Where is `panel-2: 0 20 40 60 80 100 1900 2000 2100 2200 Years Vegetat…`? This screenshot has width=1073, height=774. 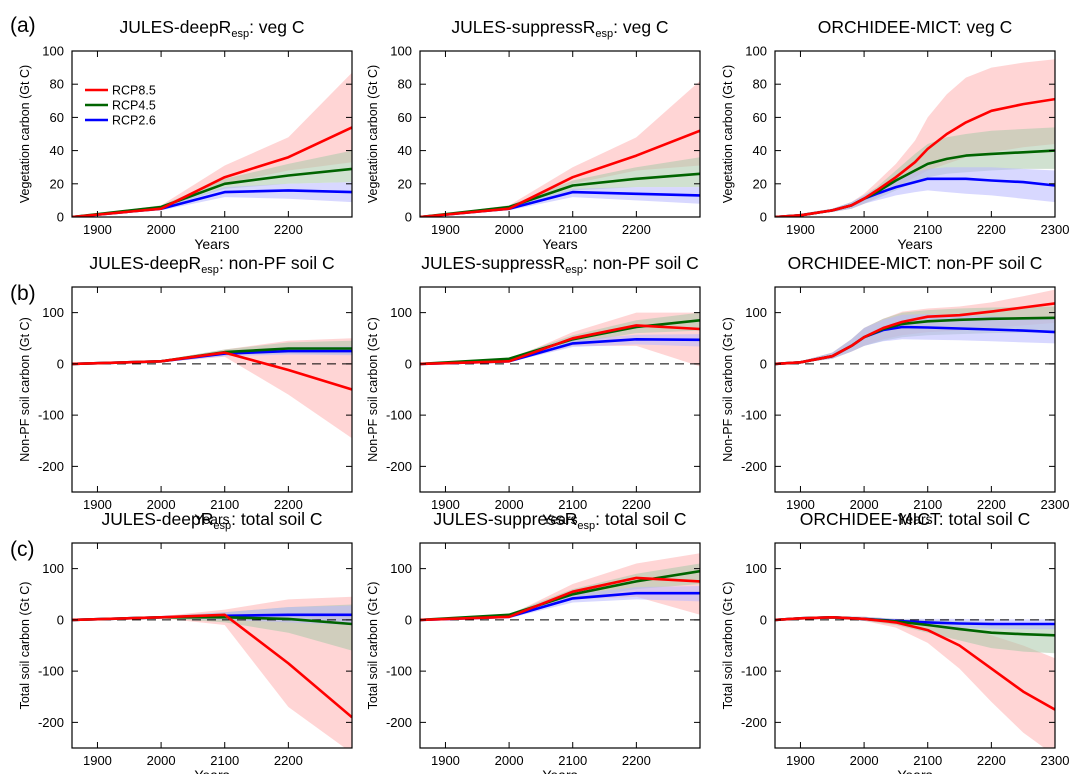 panel-2: 0 20 40 60 80 100 1900 2000 2100 2200 Years Vegetat… is located at coordinates (533, 134).